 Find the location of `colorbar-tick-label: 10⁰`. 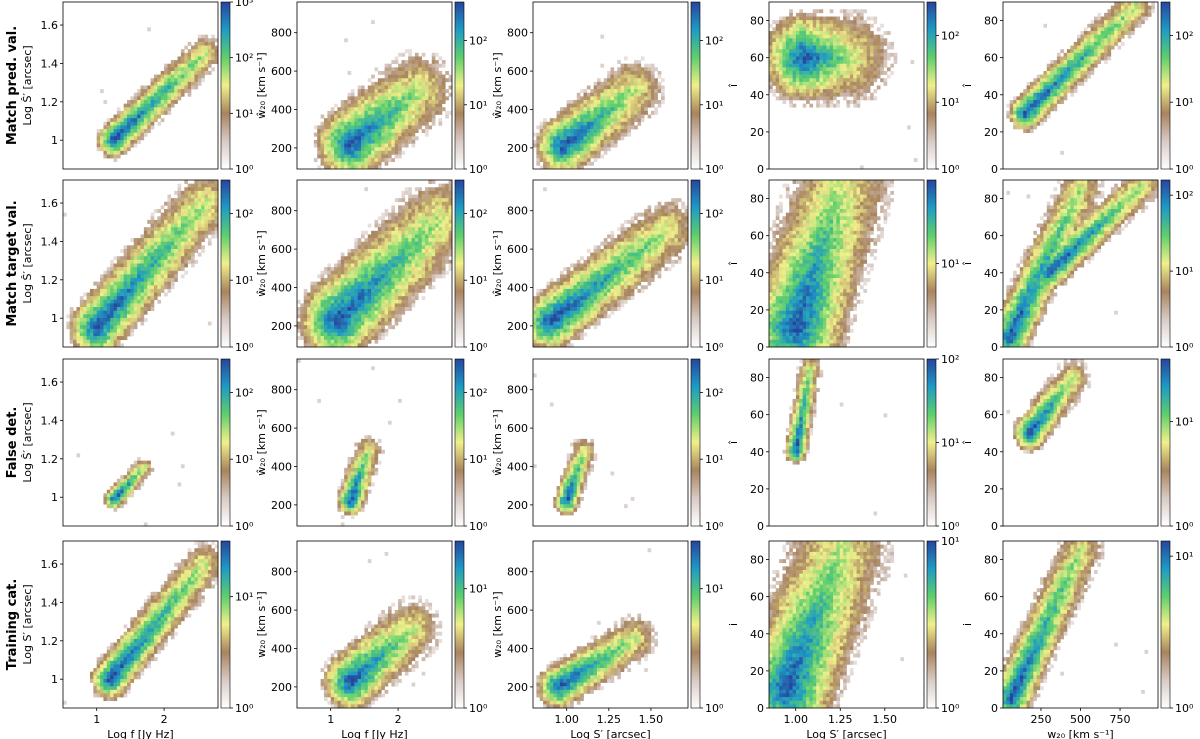

colorbar-tick-label: 10⁰ is located at coordinates (244, 169).